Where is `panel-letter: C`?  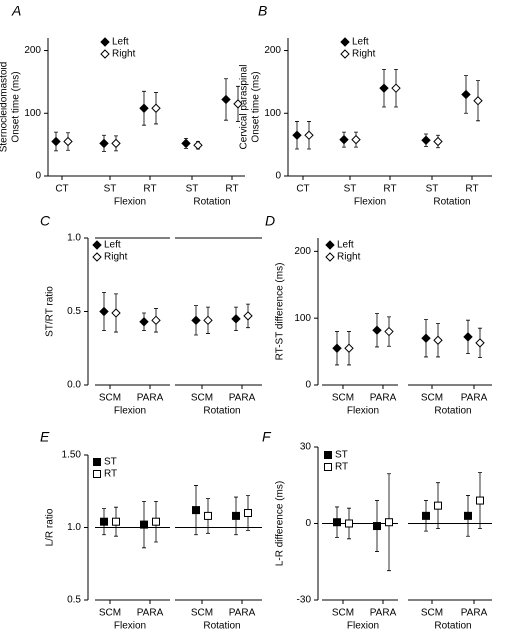 panel-letter: C is located at coordinates (45, 221).